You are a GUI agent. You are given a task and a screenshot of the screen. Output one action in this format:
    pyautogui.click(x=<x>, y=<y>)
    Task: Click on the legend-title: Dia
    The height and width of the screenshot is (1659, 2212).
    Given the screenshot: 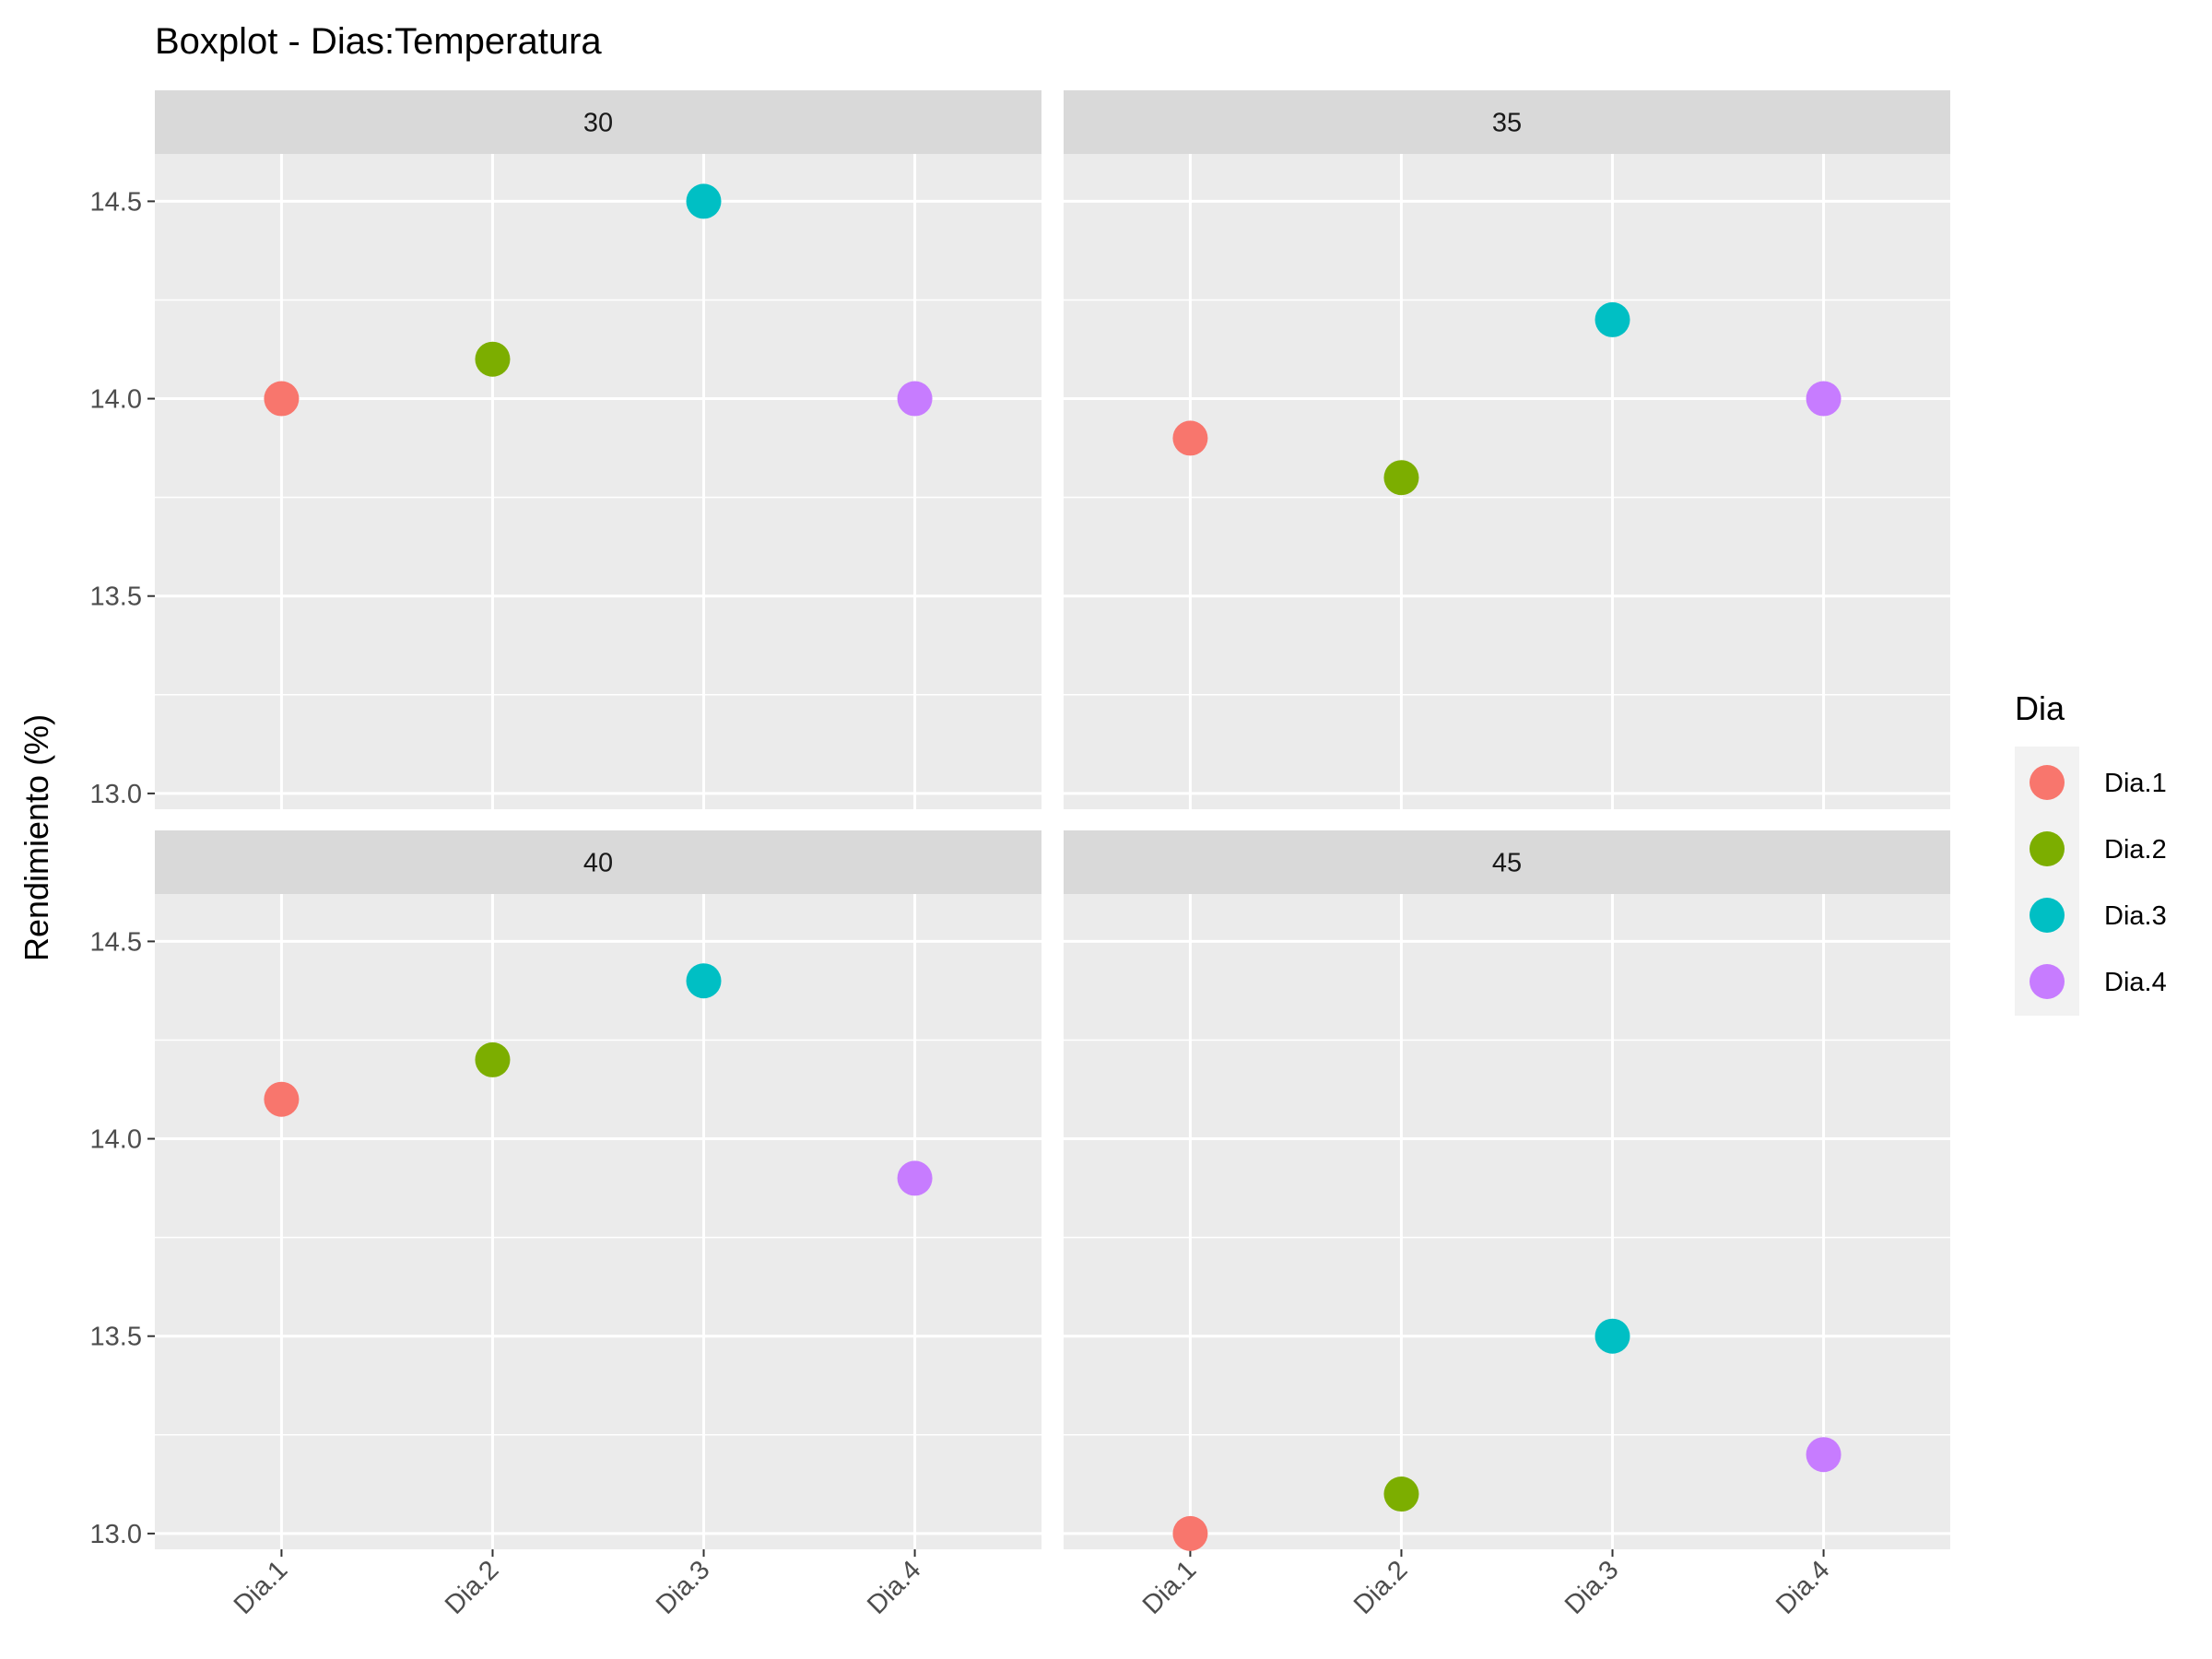 What is the action you would take?
    pyautogui.click(x=2040, y=708)
    